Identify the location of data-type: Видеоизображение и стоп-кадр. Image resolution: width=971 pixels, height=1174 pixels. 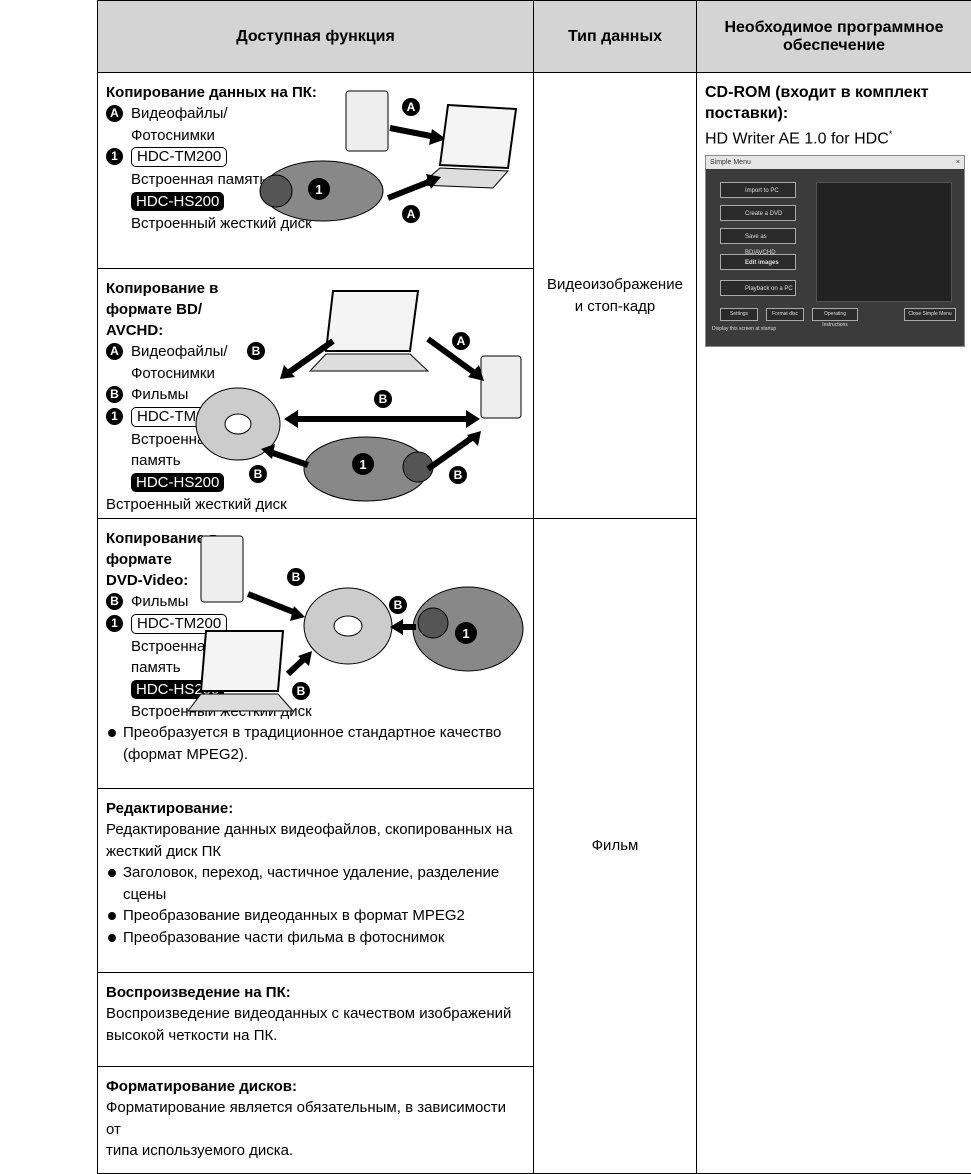
(615, 295).